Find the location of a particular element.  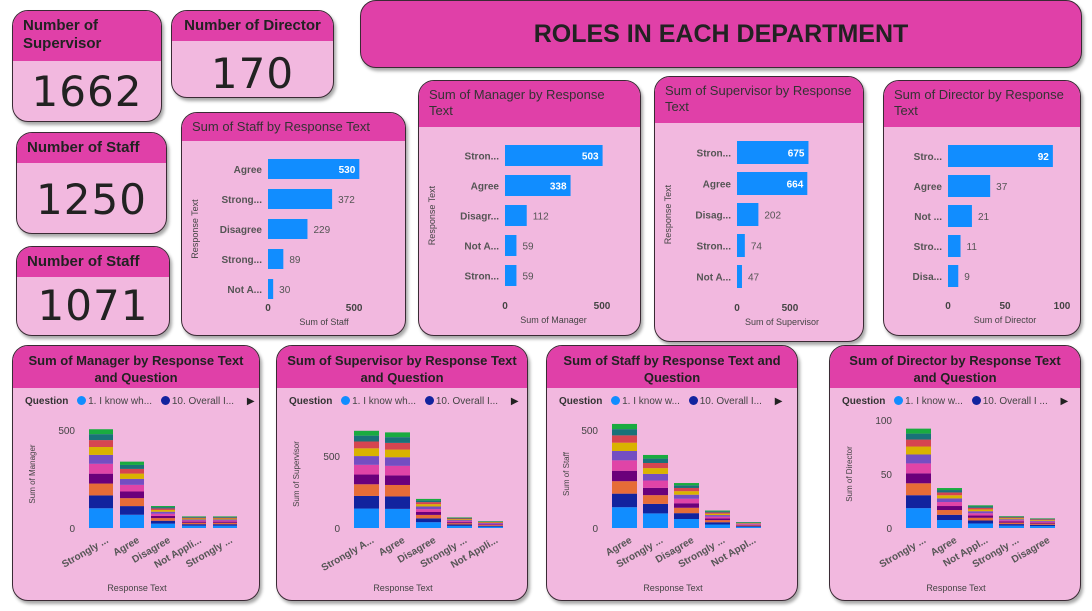

data-label: 675 is located at coordinates (796, 154).